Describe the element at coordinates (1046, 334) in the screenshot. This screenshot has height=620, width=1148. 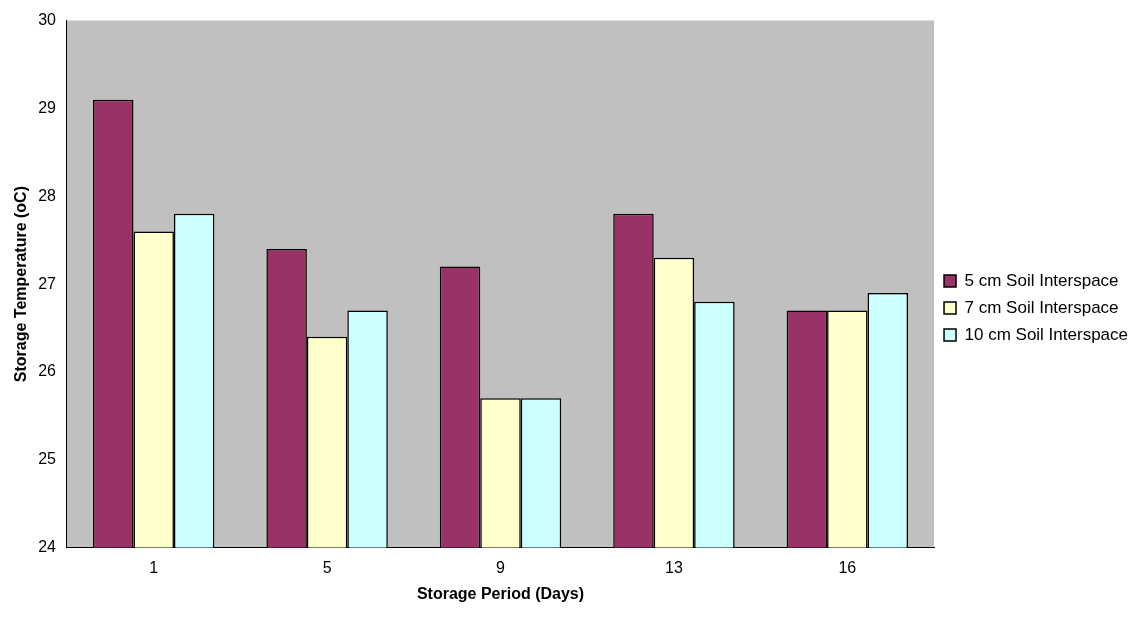
I see `legend-label: 10 cm Soil Interspace` at that location.